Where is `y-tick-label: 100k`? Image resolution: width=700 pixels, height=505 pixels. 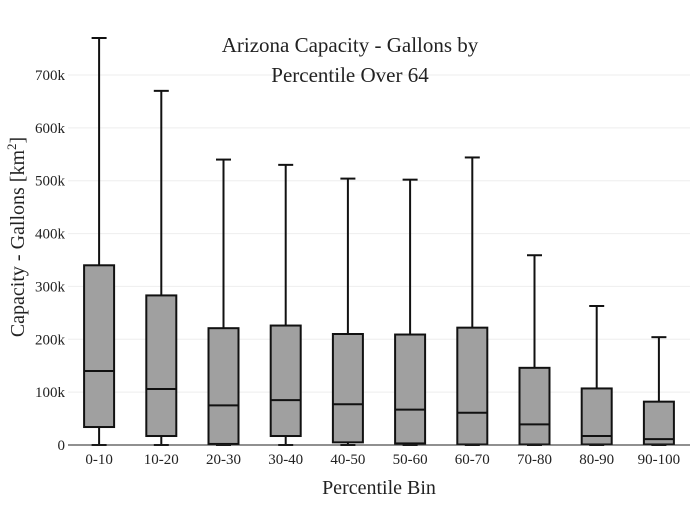 y-tick-label: 100k is located at coordinates (50, 393).